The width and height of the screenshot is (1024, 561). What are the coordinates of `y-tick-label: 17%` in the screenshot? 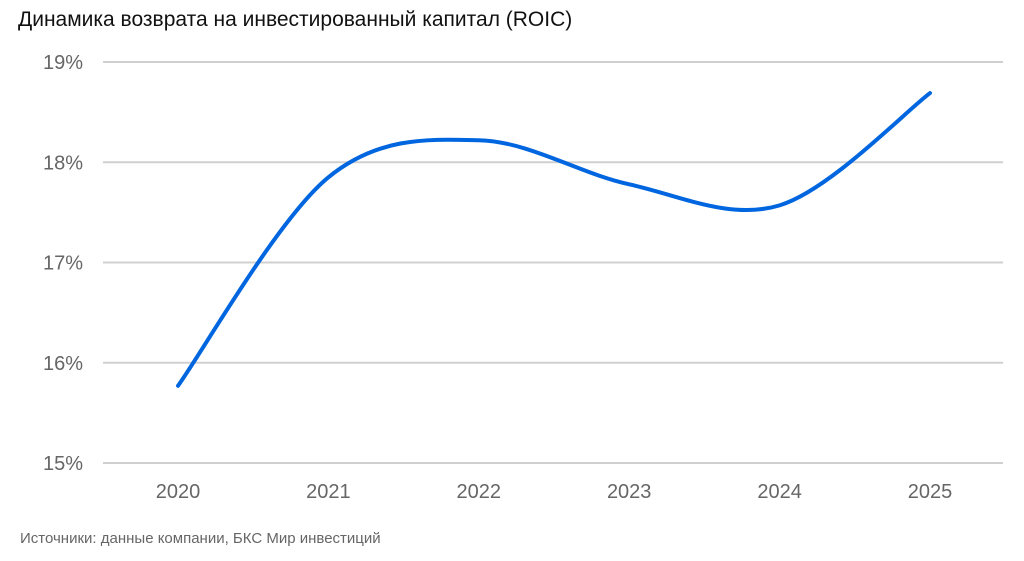 It's located at (63, 264).